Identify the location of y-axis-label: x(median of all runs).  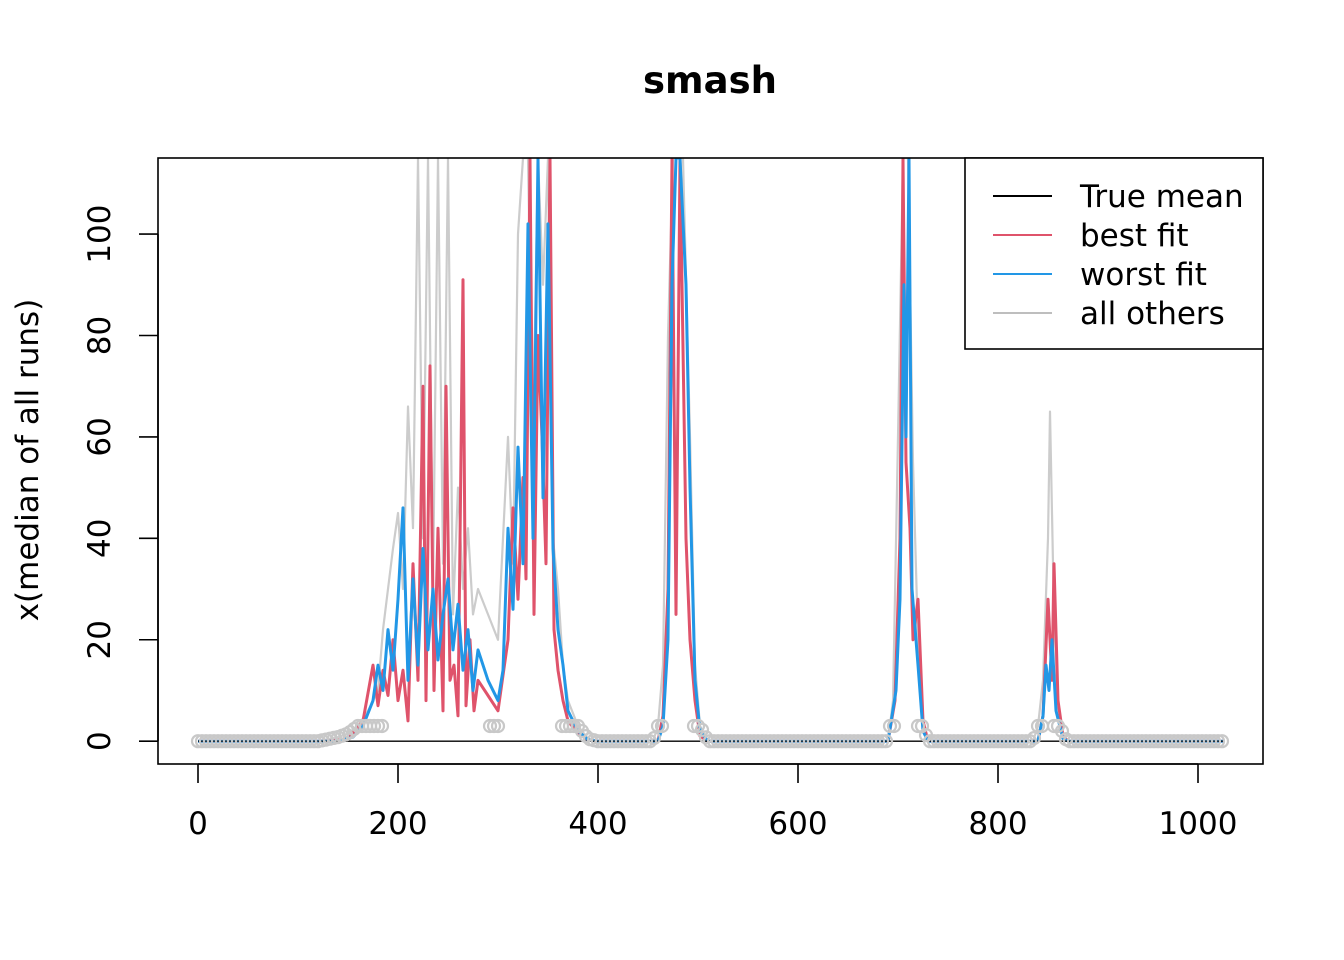
(28, 460).